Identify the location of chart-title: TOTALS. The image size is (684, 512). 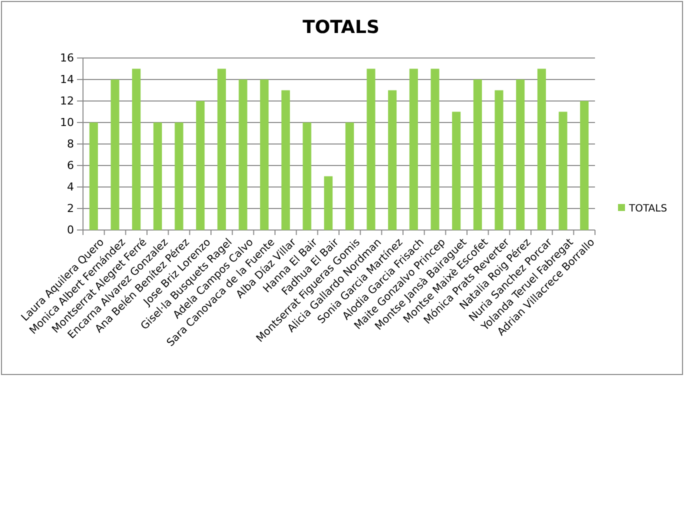
(341, 27).